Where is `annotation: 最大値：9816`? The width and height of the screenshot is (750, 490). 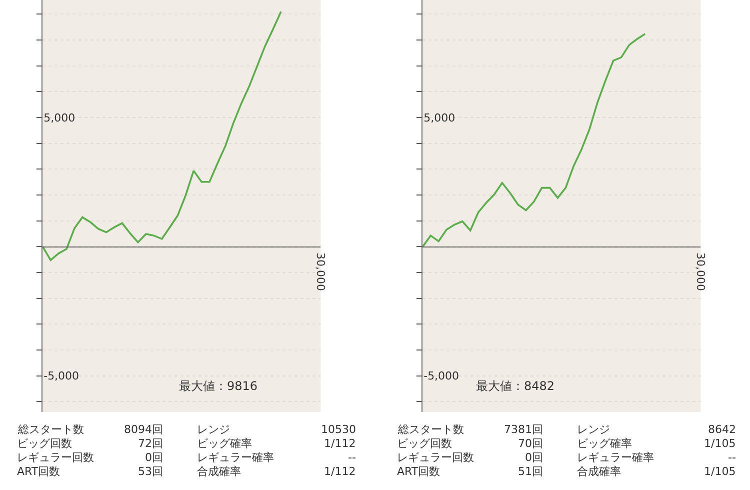
annotation: 最大値：9816 is located at coordinates (218, 386).